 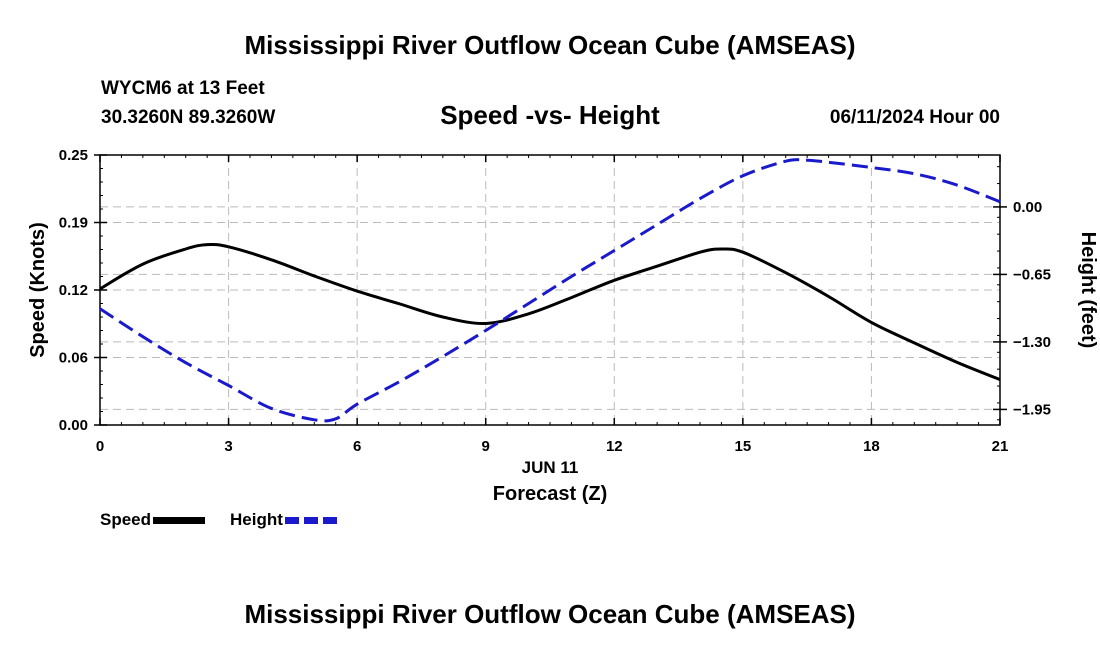 I want to click on y2-tick-label: 0.00, so click(x=1027, y=207).